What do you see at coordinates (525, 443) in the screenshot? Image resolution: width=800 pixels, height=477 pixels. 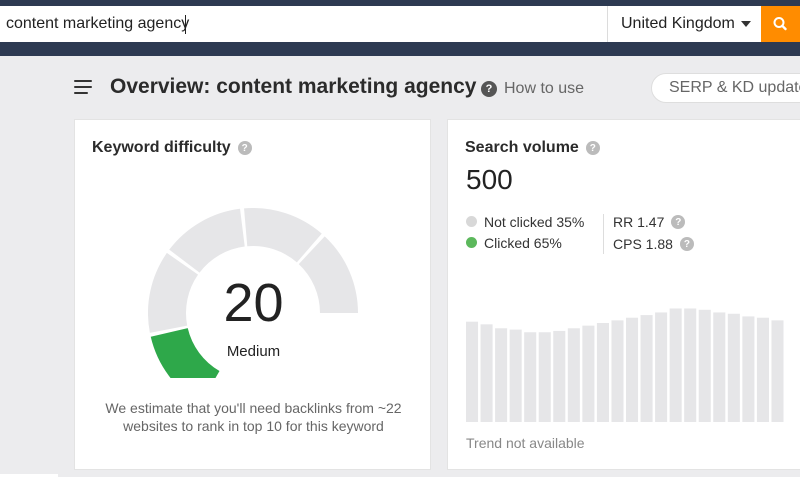 I see `trend-note: Trend not available` at bounding box center [525, 443].